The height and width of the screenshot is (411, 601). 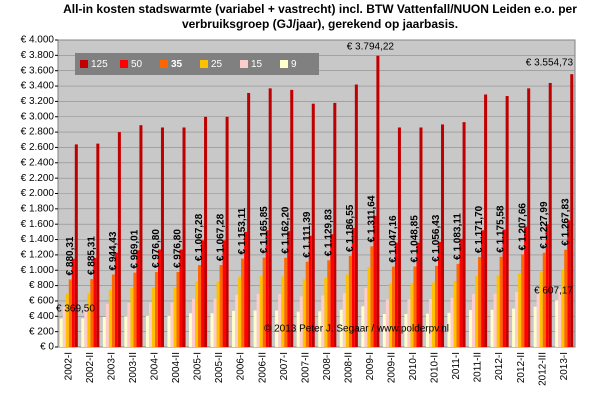 I want to click on x-tick-label: 2005-I, so click(x=198, y=366).